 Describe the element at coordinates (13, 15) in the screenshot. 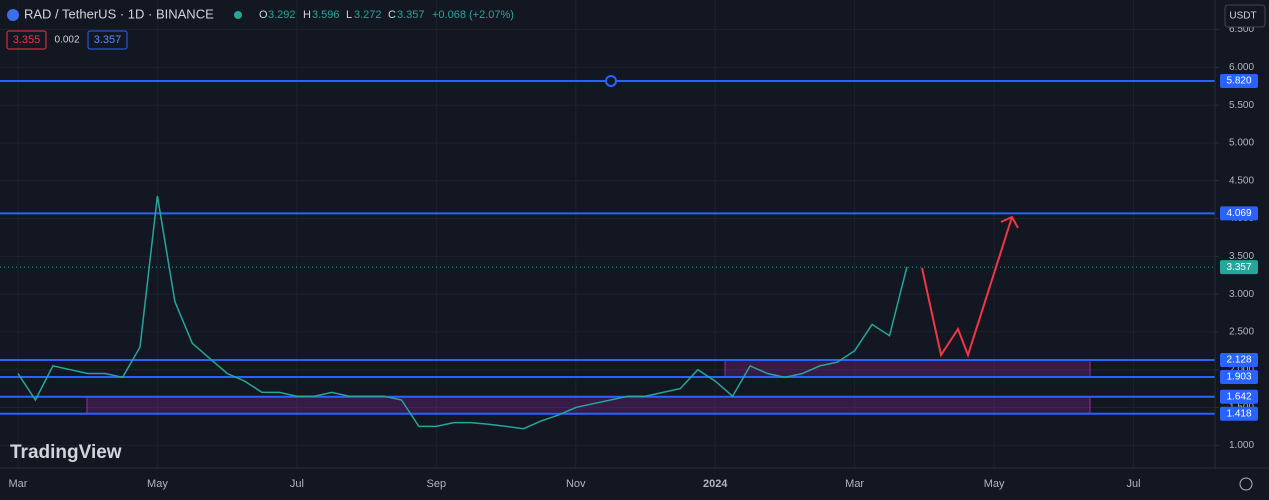

I see `symbol-icon` at that location.